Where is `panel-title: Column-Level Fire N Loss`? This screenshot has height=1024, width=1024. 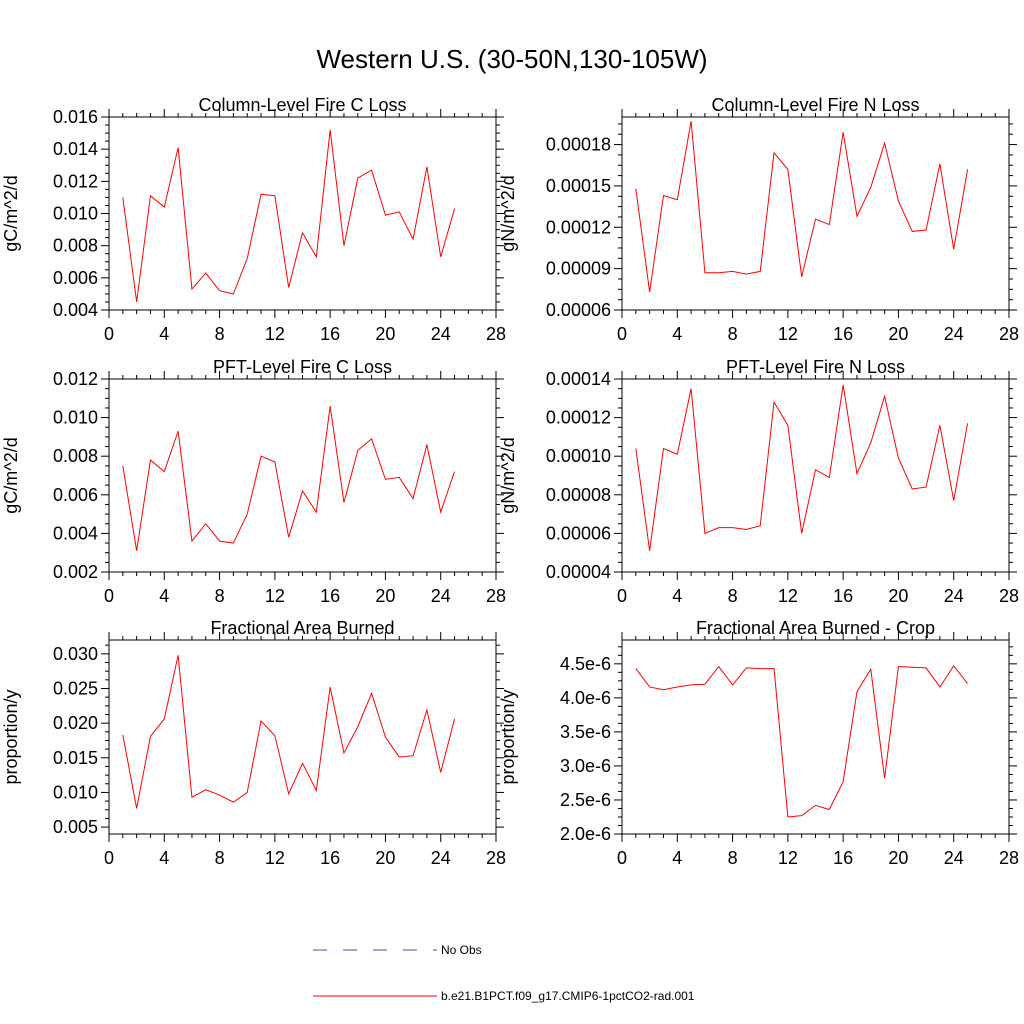
panel-title: Column-Level Fire N Loss is located at coordinates (815, 105).